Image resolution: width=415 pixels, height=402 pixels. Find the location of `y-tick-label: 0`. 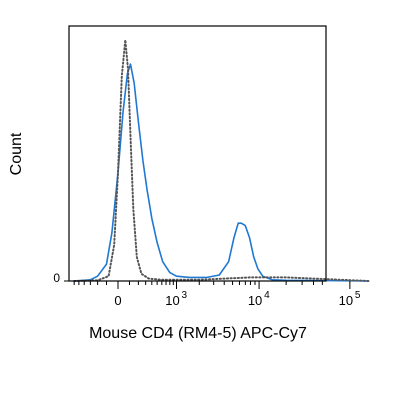

y-tick-label: 0 is located at coordinates (56, 278).